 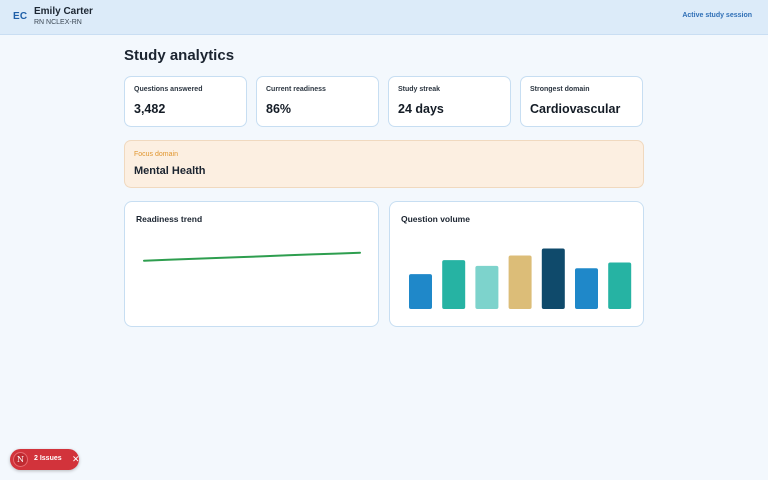 What do you see at coordinates (48, 458) in the screenshot?
I see `issues-label: 2 Issues` at bounding box center [48, 458].